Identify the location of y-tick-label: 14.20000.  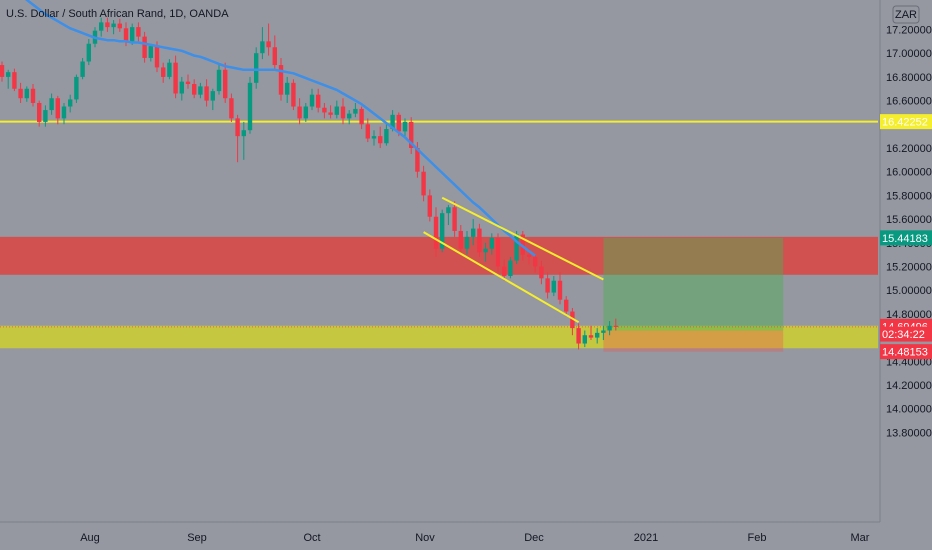
(909, 386).